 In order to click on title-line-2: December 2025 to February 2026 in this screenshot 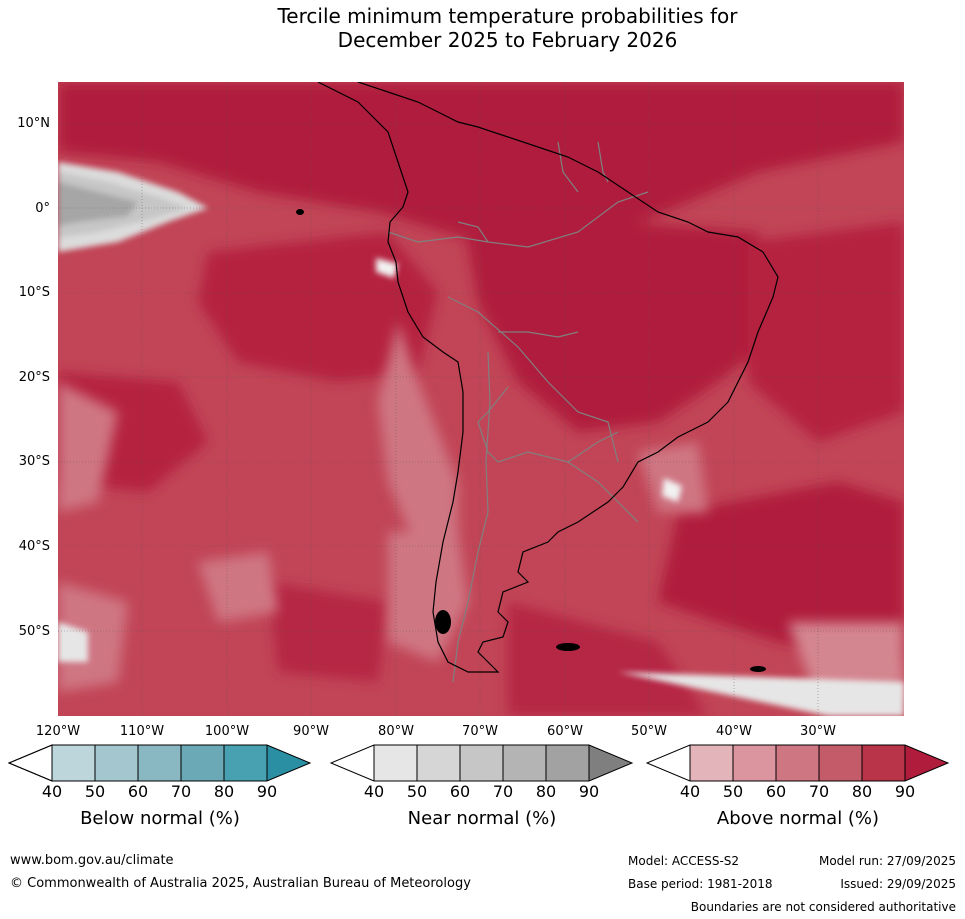, I will do `click(507, 40)`.